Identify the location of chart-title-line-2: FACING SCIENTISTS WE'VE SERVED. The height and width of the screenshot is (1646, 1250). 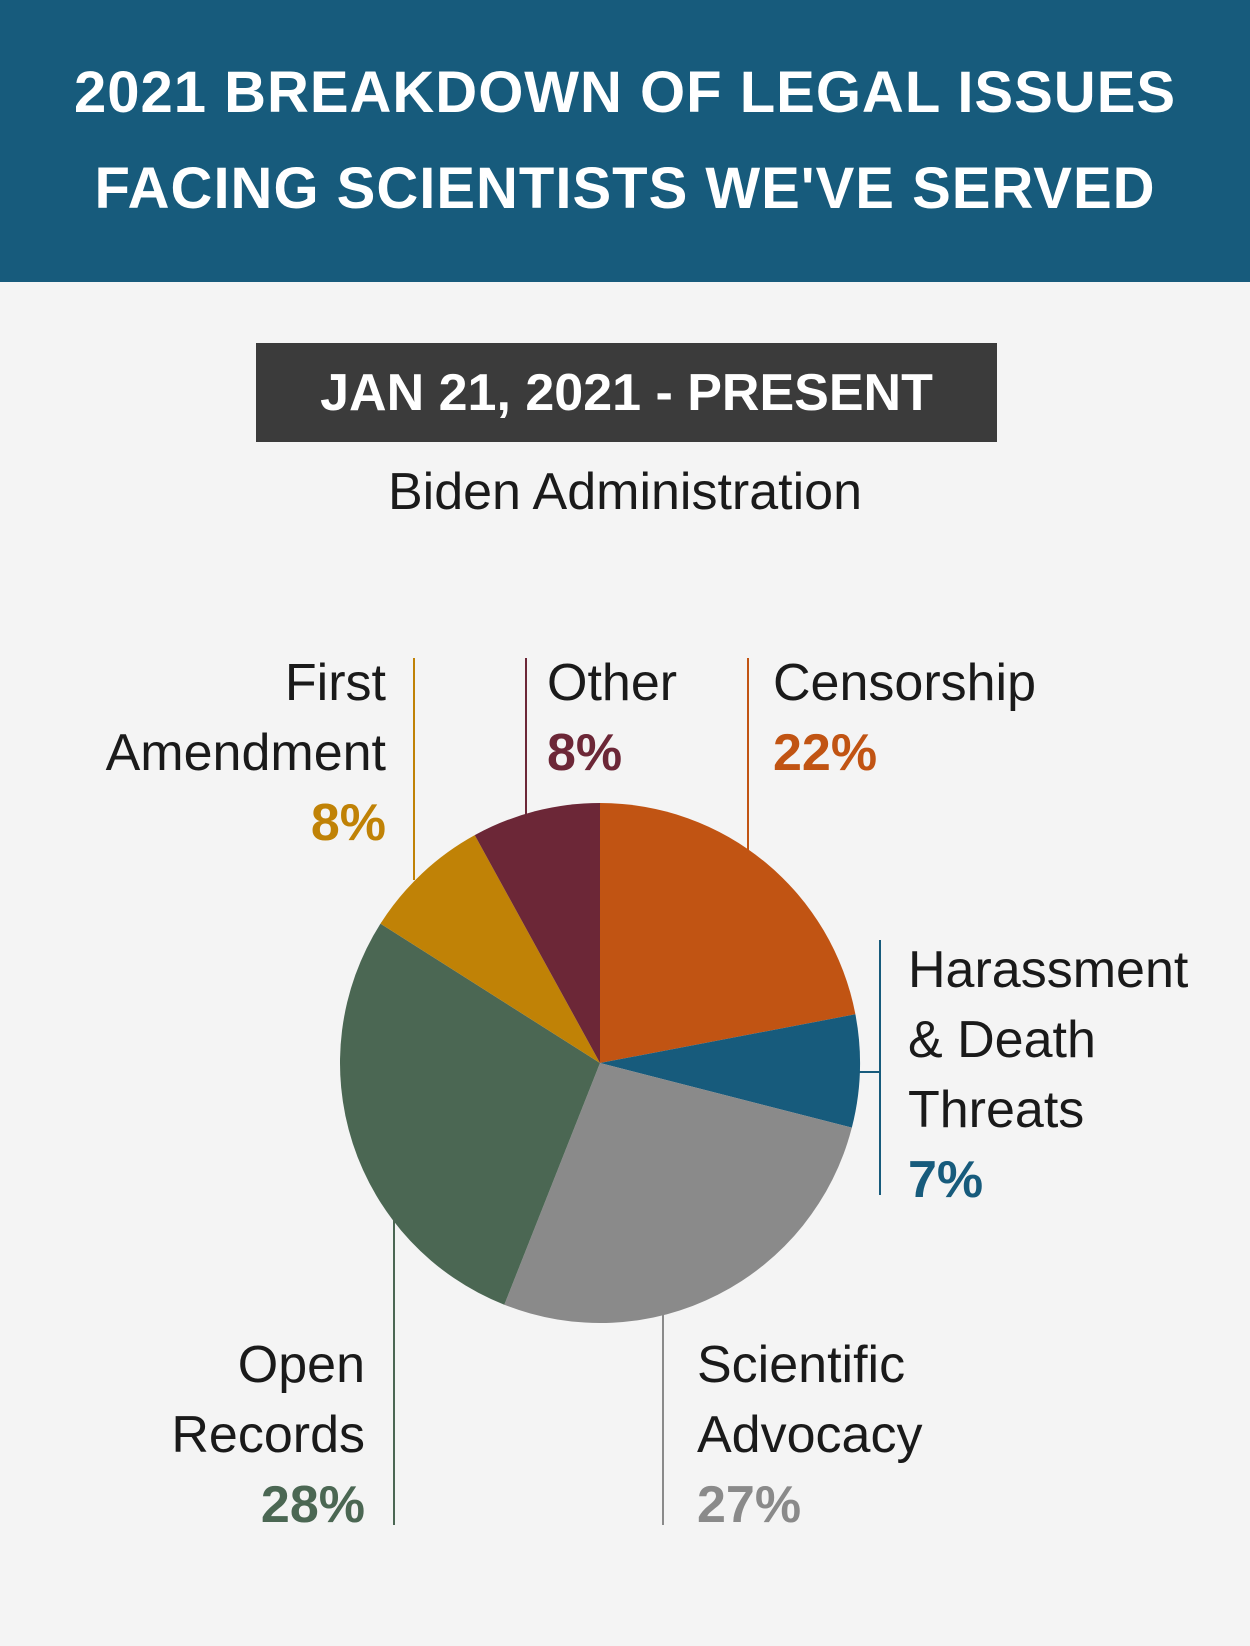
(625, 188).